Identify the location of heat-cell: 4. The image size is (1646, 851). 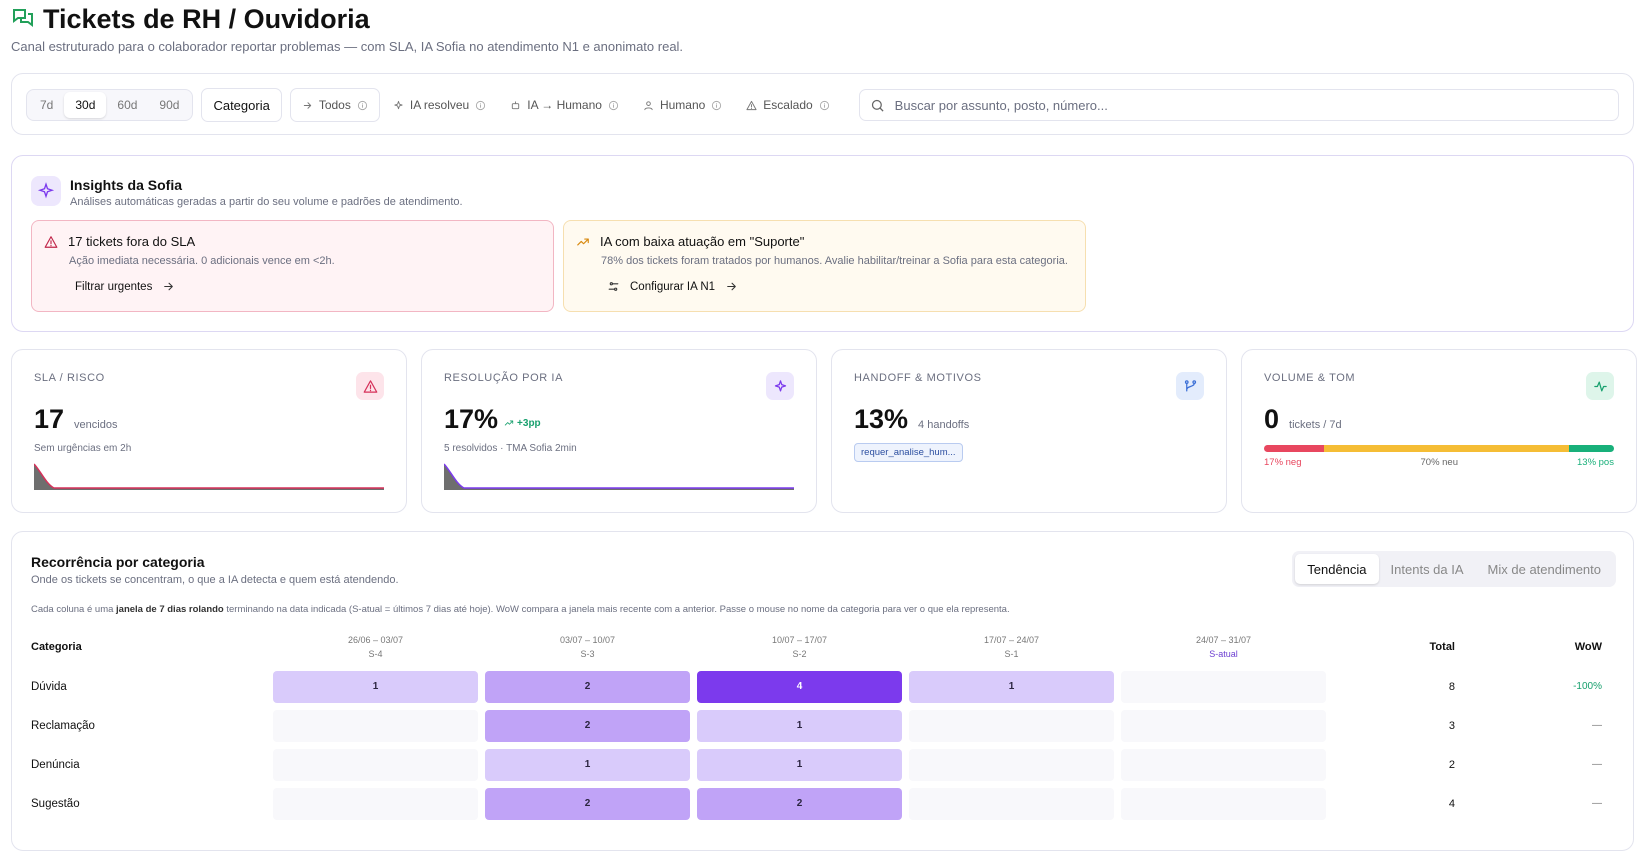
(799, 686).